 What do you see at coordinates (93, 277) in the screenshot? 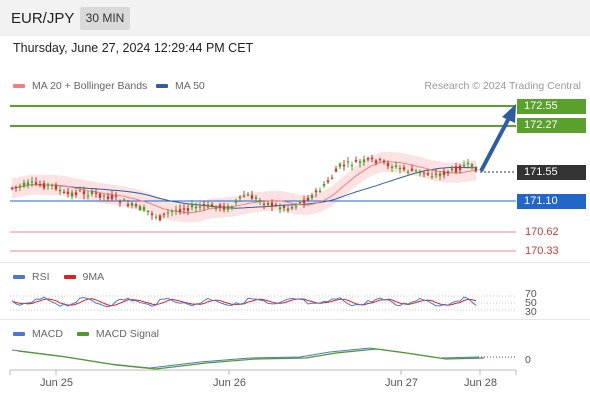
I see `rsi-ma-label: 9MA` at bounding box center [93, 277].